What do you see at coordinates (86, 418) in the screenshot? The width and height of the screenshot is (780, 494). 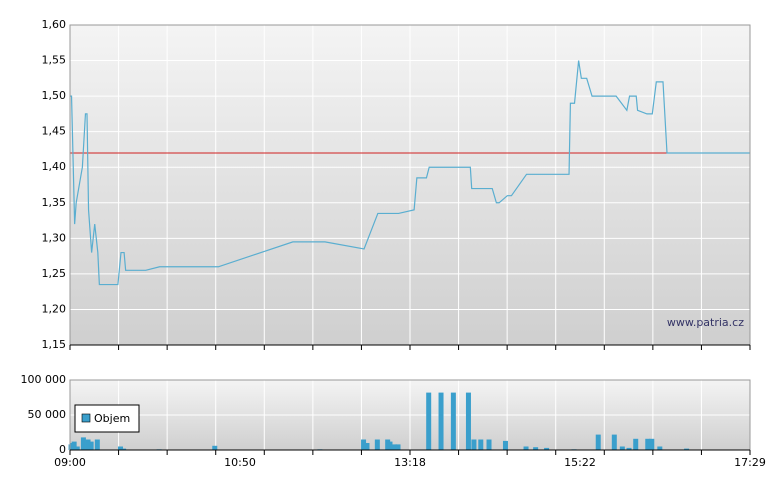 I see `legend-swatch` at bounding box center [86, 418].